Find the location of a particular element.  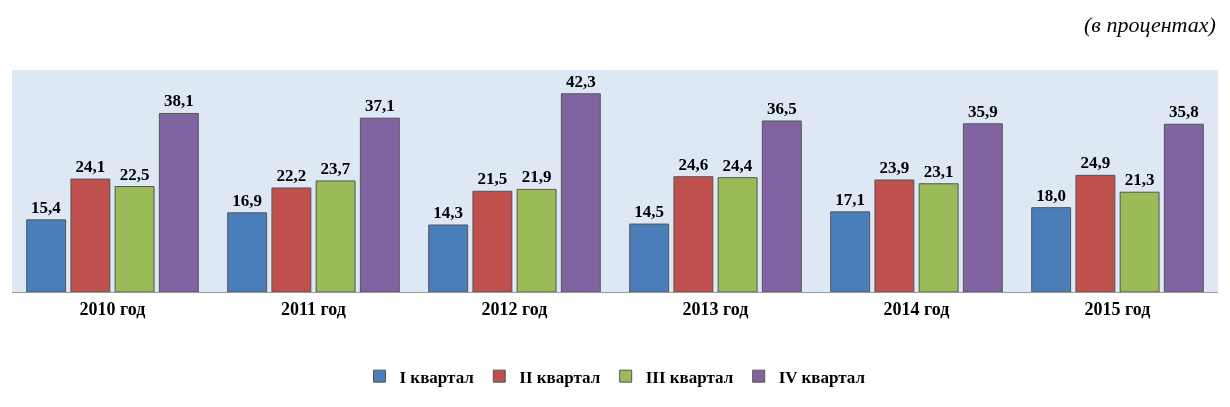

data-label: 22,2 is located at coordinates (291, 175).